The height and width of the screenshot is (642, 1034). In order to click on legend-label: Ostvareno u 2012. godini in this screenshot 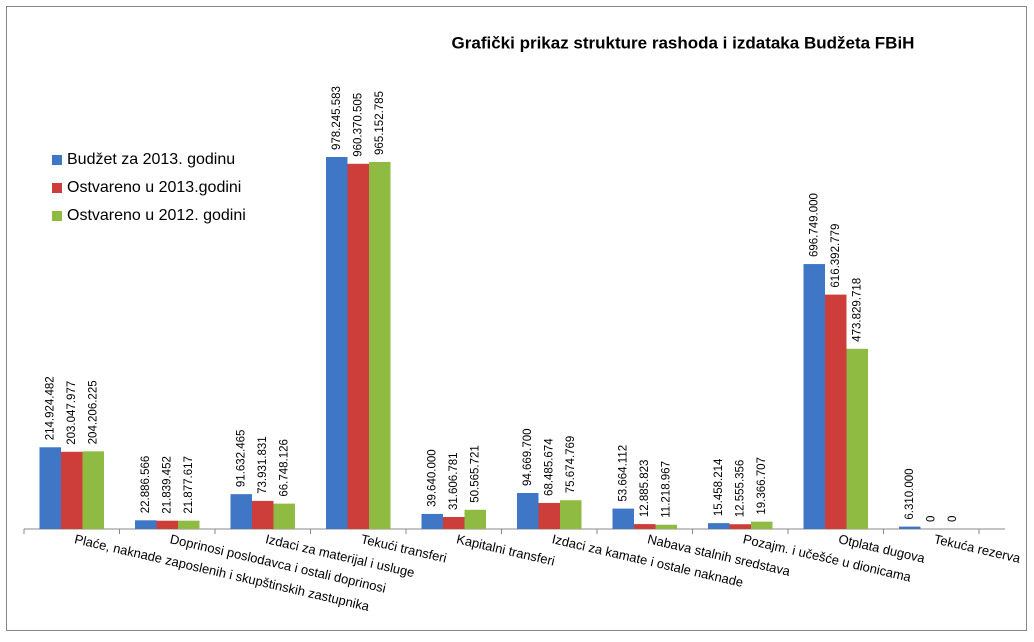, I will do `click(156, 215)`.